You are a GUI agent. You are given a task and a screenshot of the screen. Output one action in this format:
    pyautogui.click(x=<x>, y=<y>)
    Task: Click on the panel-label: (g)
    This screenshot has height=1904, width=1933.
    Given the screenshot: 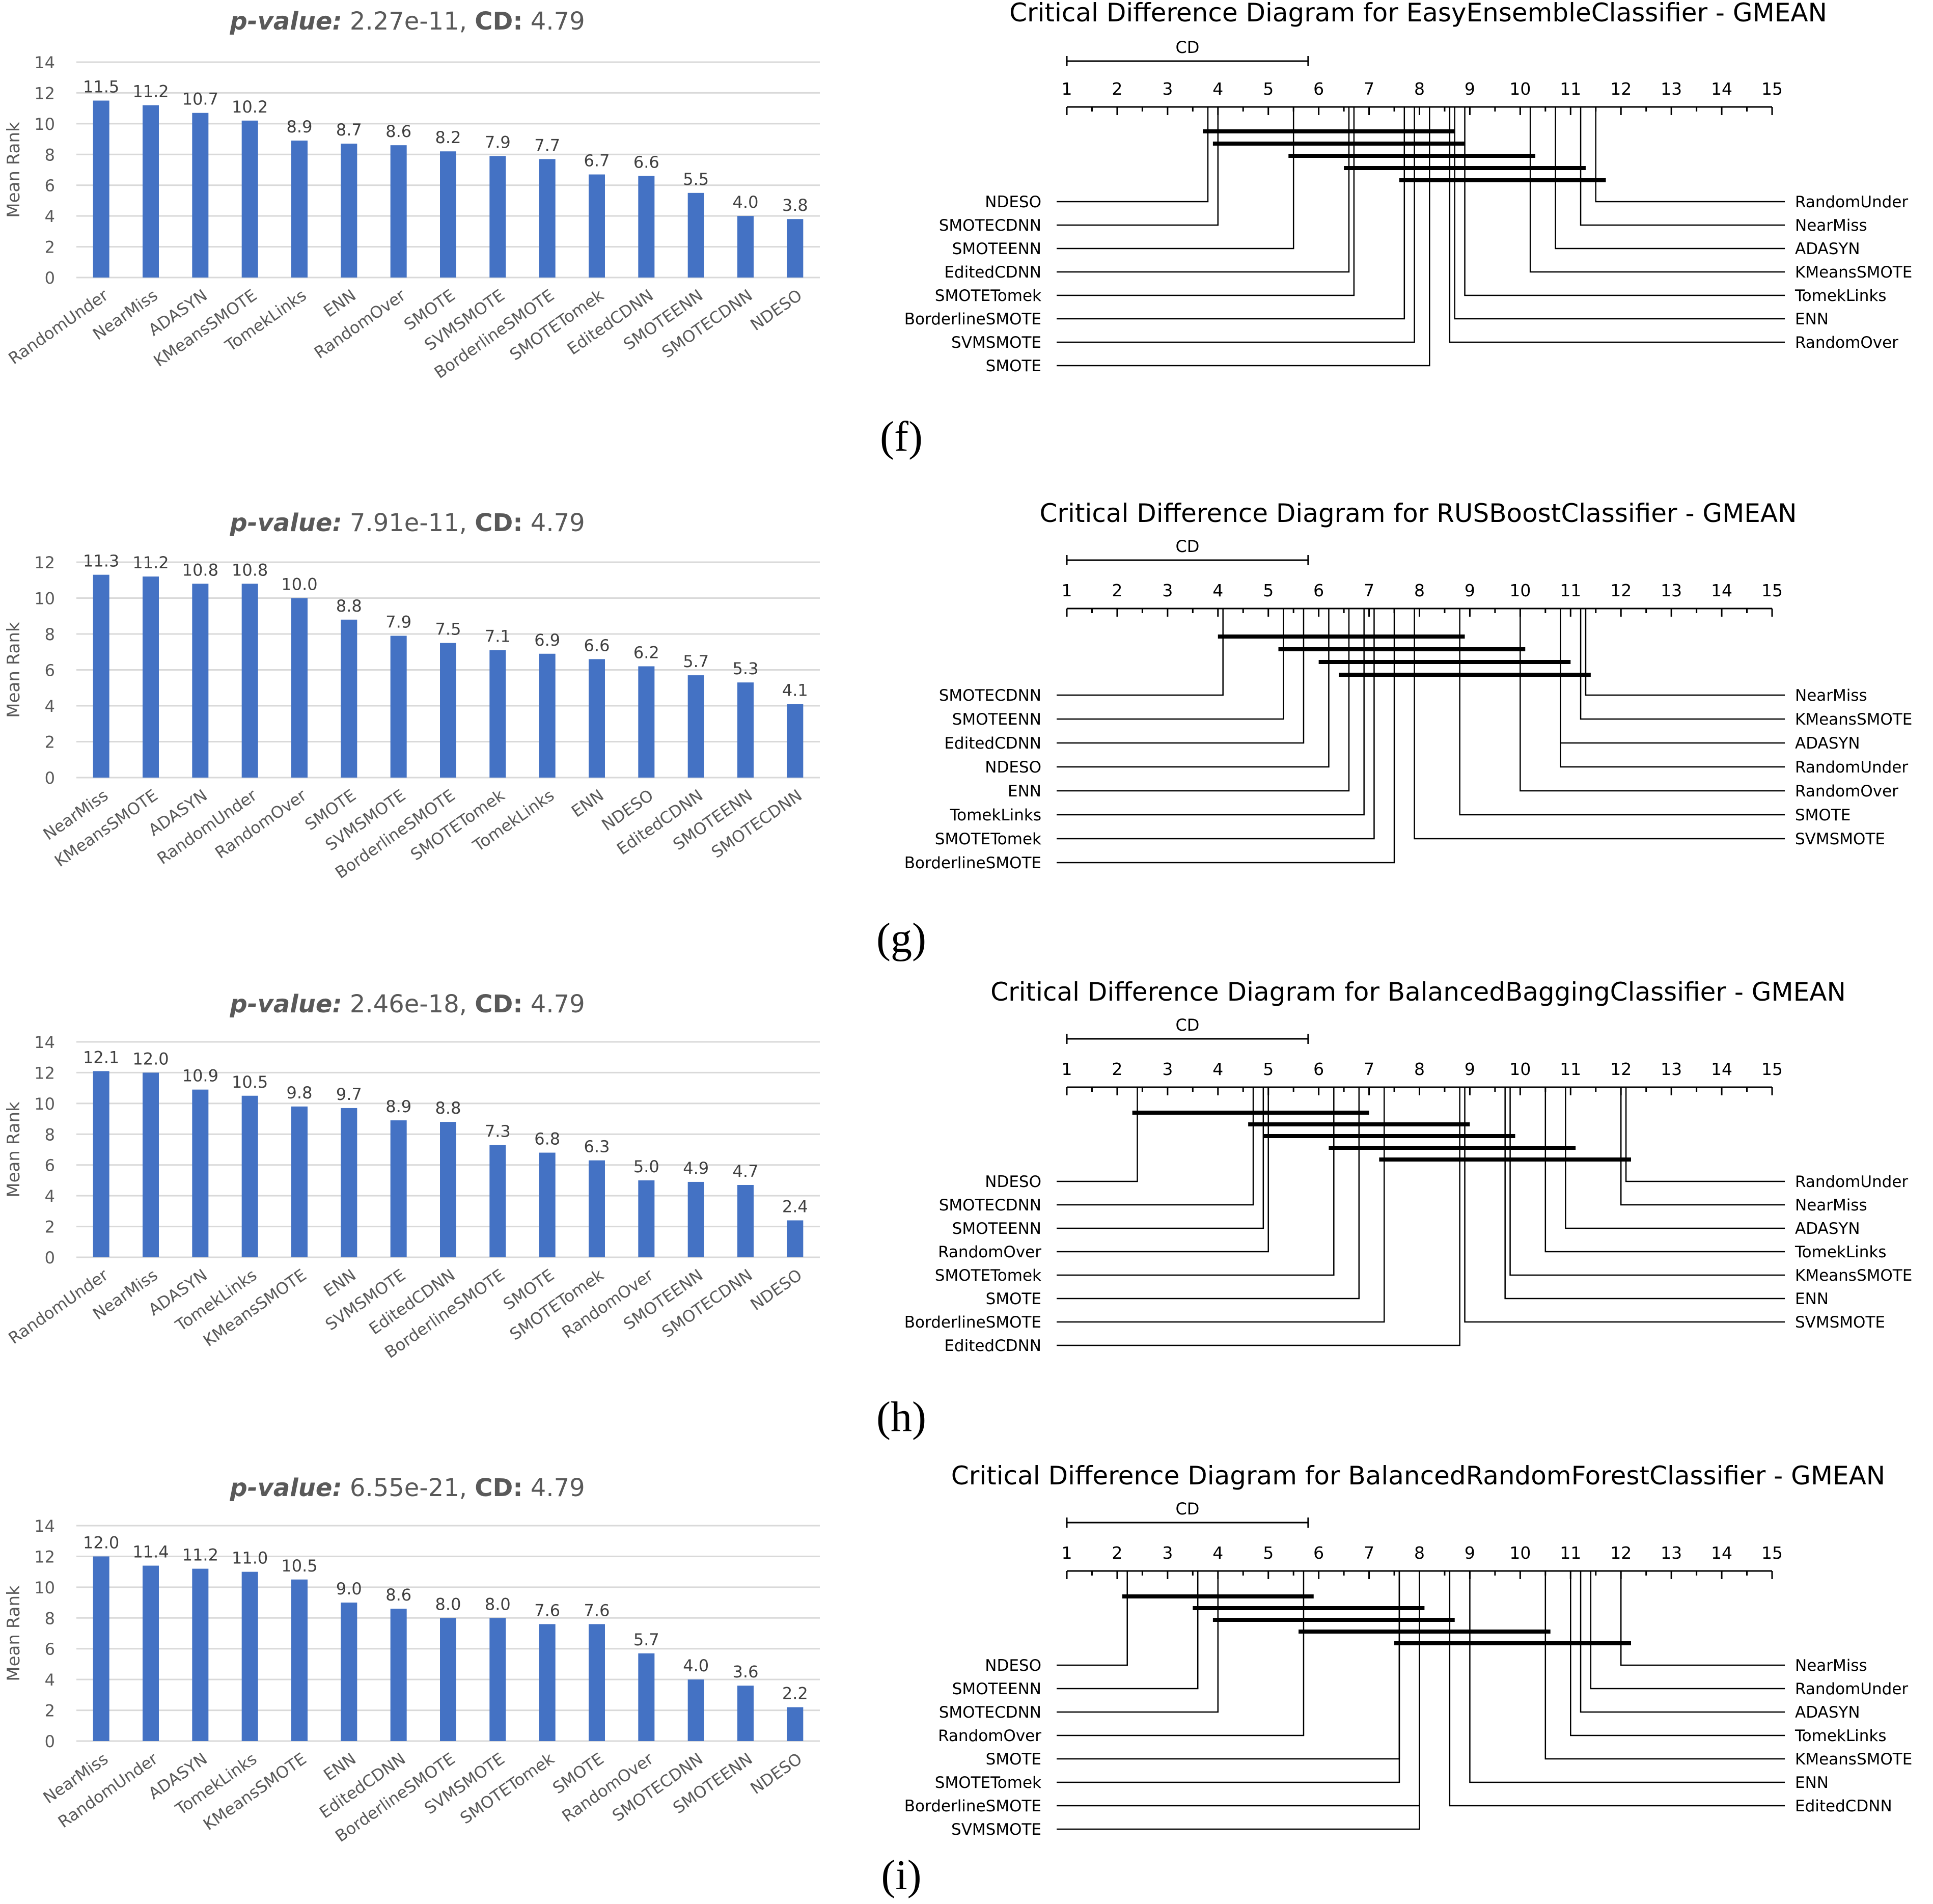 What is the action you would take?
    pyautogui.click(x=901, y=938)
    